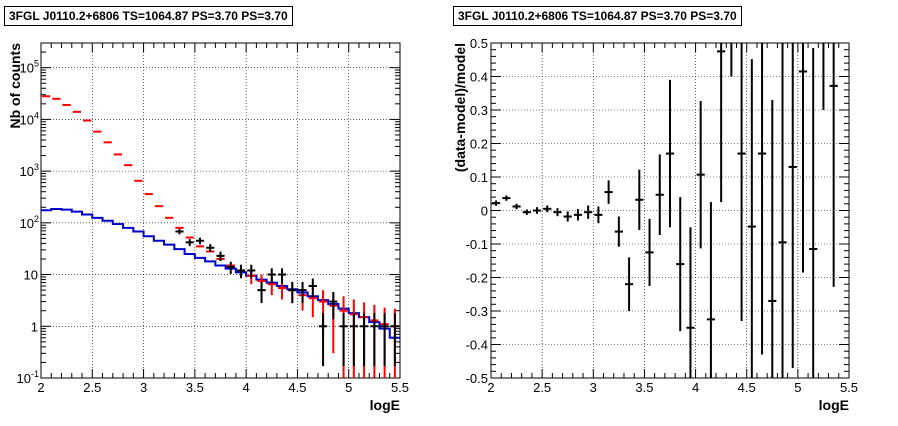 The image size is (898, 426). Describe the element at coordinates (477, 378) in the screenshot. I see `y-tick-label: -0.5` at that location.